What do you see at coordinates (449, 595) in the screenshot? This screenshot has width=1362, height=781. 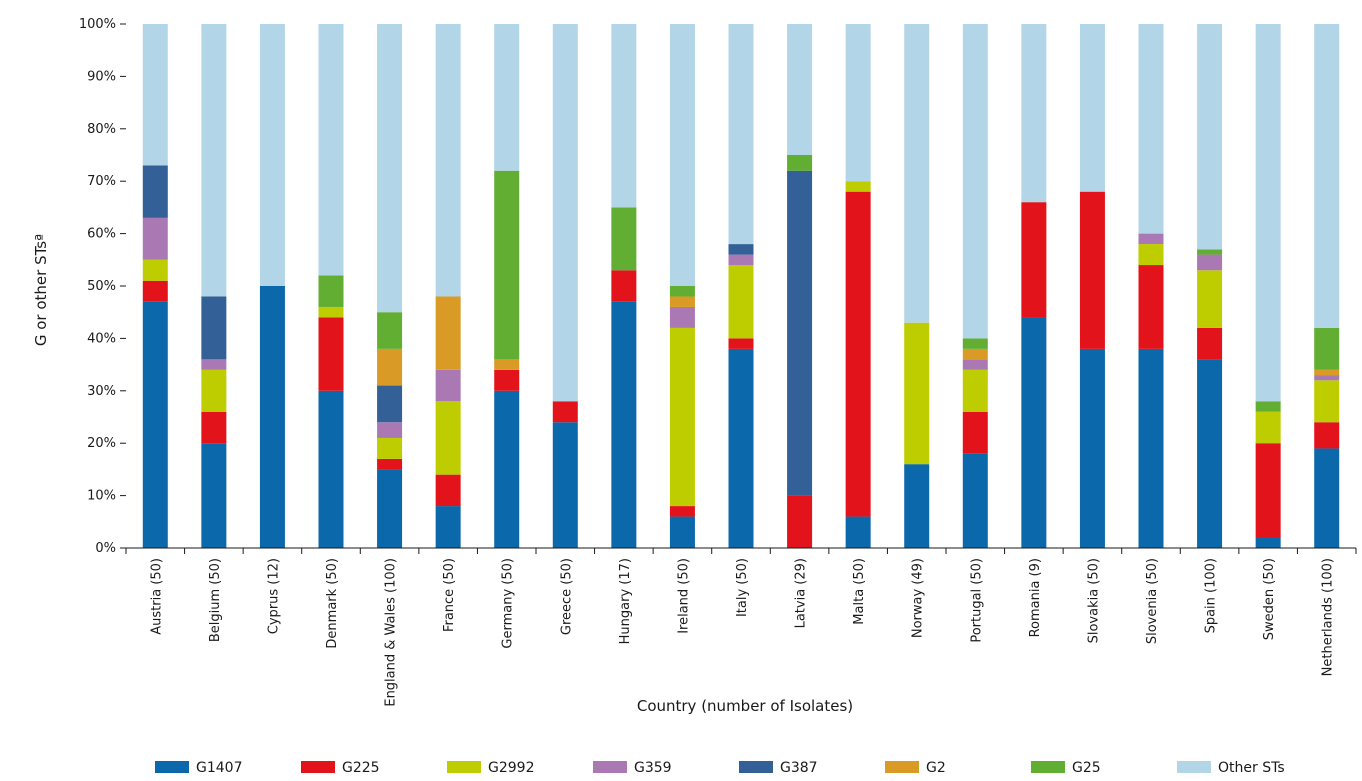 I see `x-category-label: France (50)` at bounding box center [449, 595].